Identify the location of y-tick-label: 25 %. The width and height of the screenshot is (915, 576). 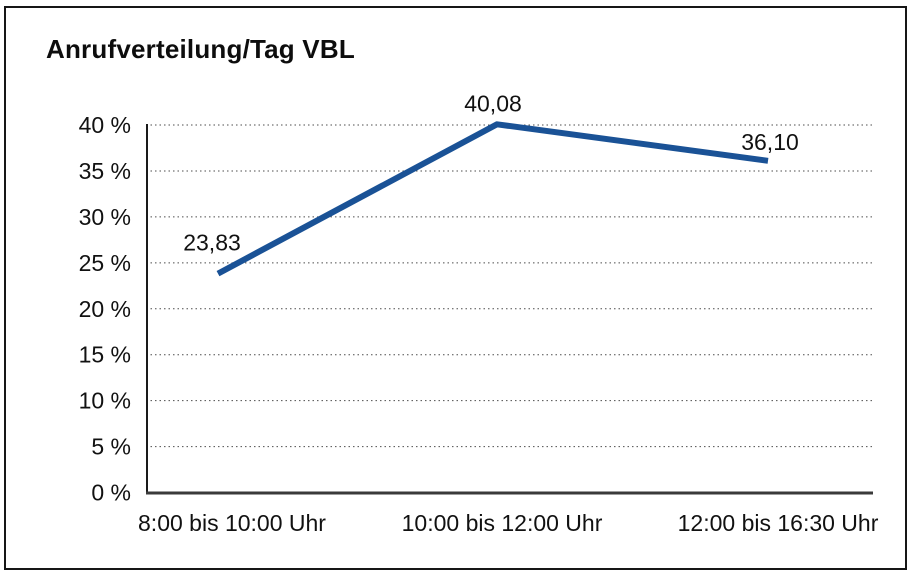
(105, 263).